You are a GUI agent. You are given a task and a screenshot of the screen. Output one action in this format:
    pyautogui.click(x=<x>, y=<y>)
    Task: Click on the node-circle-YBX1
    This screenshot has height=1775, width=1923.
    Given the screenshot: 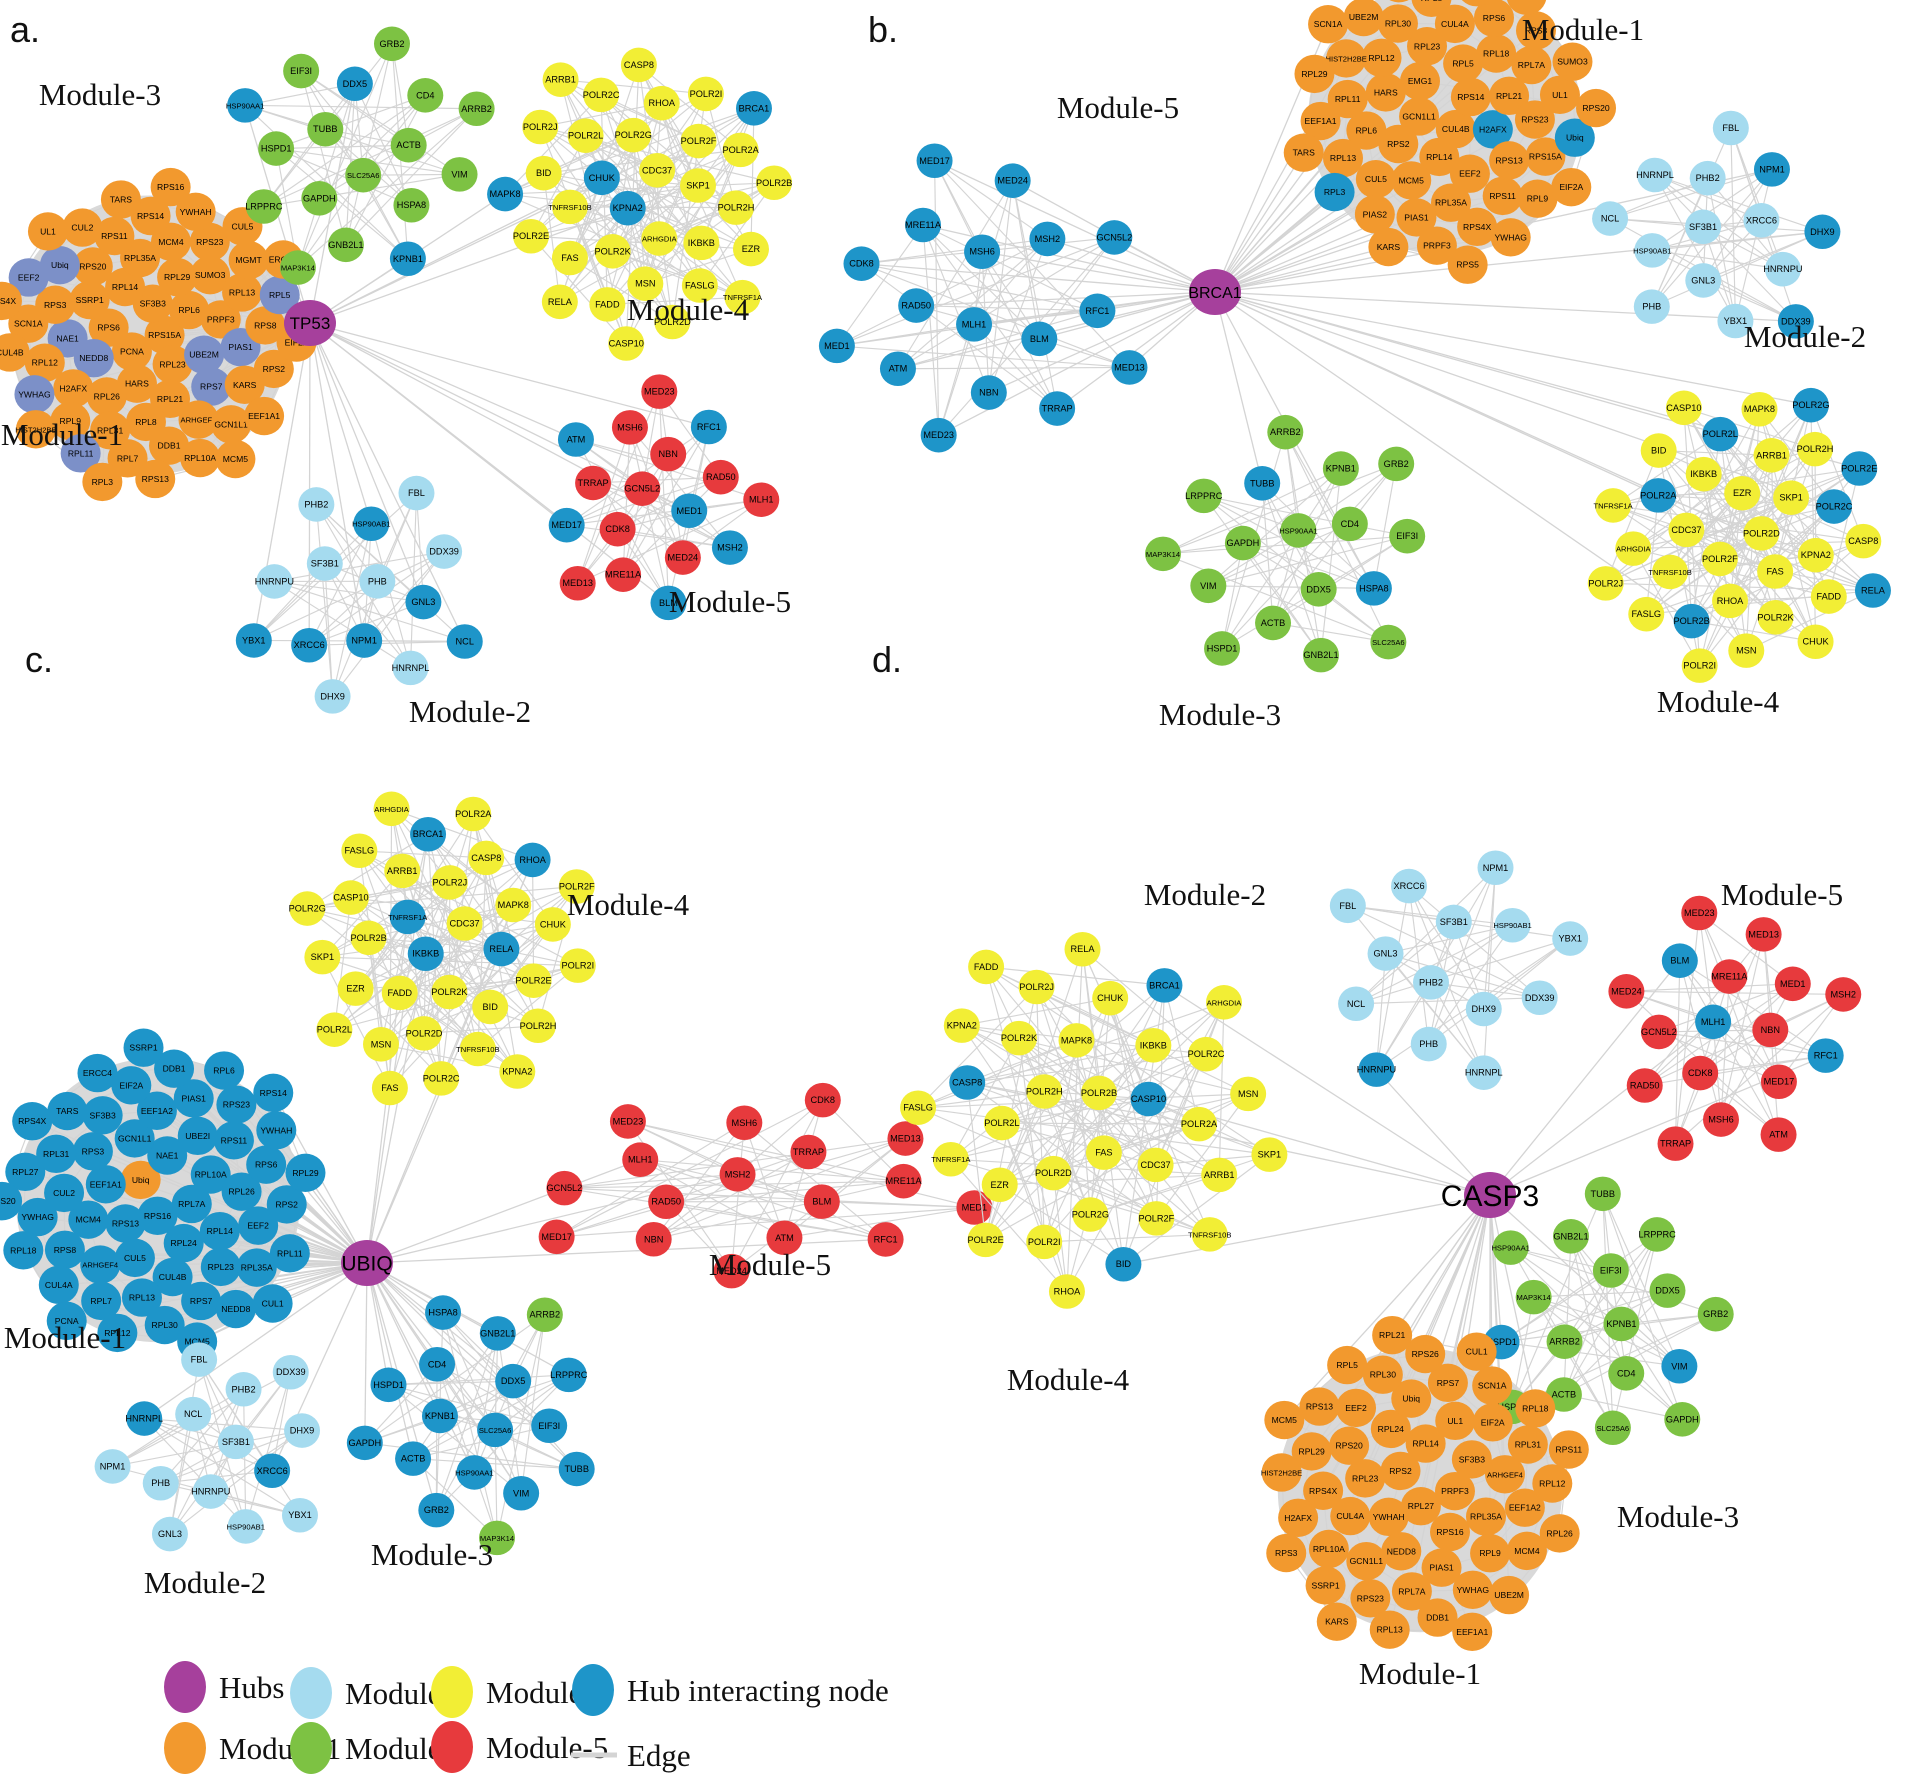 What is the action you would take?
    pyautogui.click(x=1570, y=938)
    